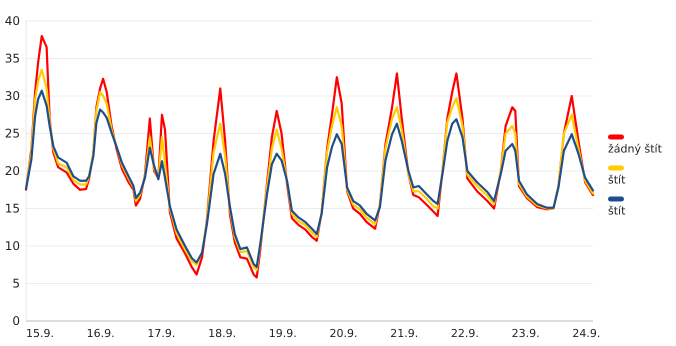 The image size is (676, 346). I want to click on x-tick-label: 18.9., so click(222, 333).